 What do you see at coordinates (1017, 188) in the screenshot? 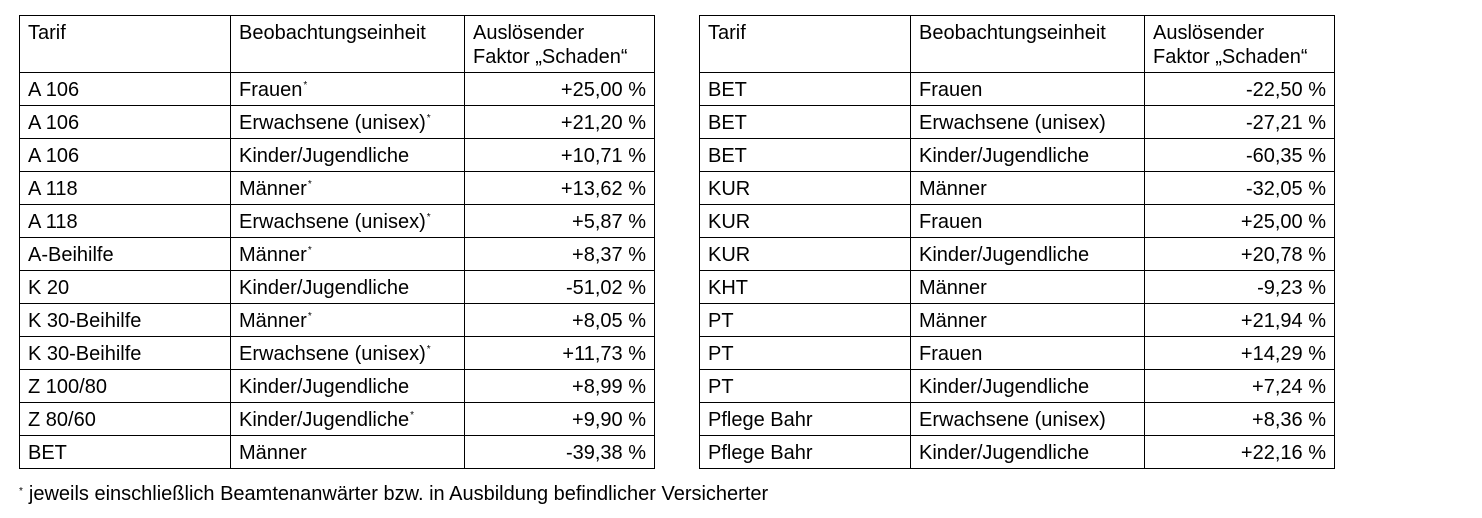
I see `table-row: KUR Männer -32,05 %` at bounding box center [1017, 188].